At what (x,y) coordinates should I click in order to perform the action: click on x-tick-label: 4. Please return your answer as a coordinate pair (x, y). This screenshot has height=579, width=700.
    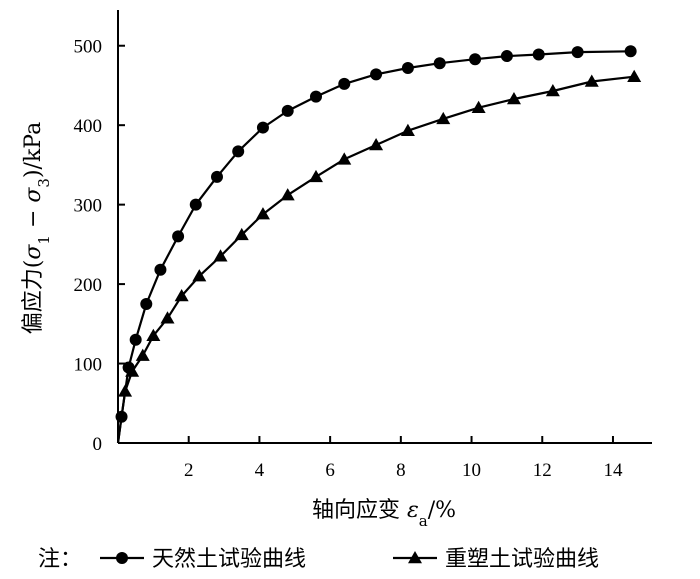
    Looking at the image, I should click on (260, 470).